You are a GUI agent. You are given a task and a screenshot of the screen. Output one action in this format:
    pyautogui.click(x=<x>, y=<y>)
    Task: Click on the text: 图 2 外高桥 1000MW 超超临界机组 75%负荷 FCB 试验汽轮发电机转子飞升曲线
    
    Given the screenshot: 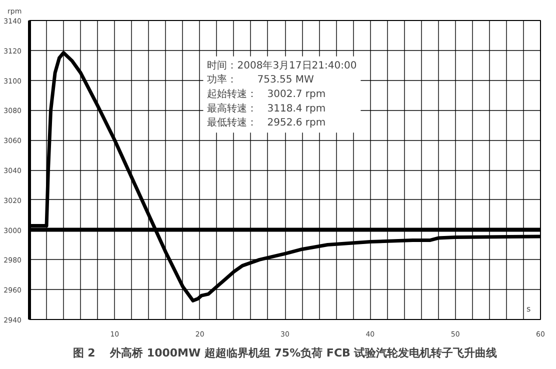 What is the action you would take?
    pyautogui.click(x=285, y=353)
    